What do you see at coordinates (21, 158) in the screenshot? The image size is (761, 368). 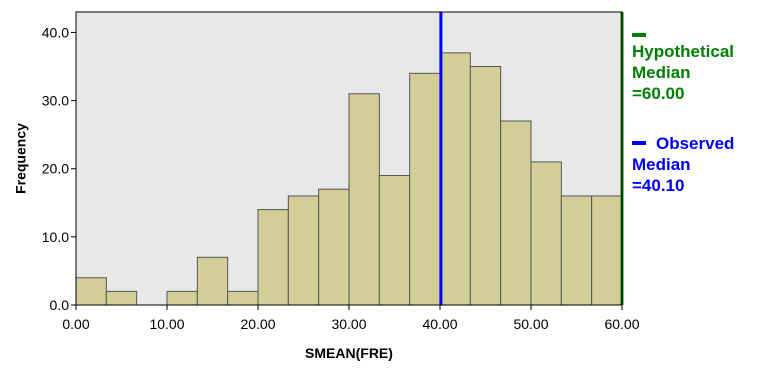 I see `y-axis-title: Frequency` at bounding box center [21, 158].